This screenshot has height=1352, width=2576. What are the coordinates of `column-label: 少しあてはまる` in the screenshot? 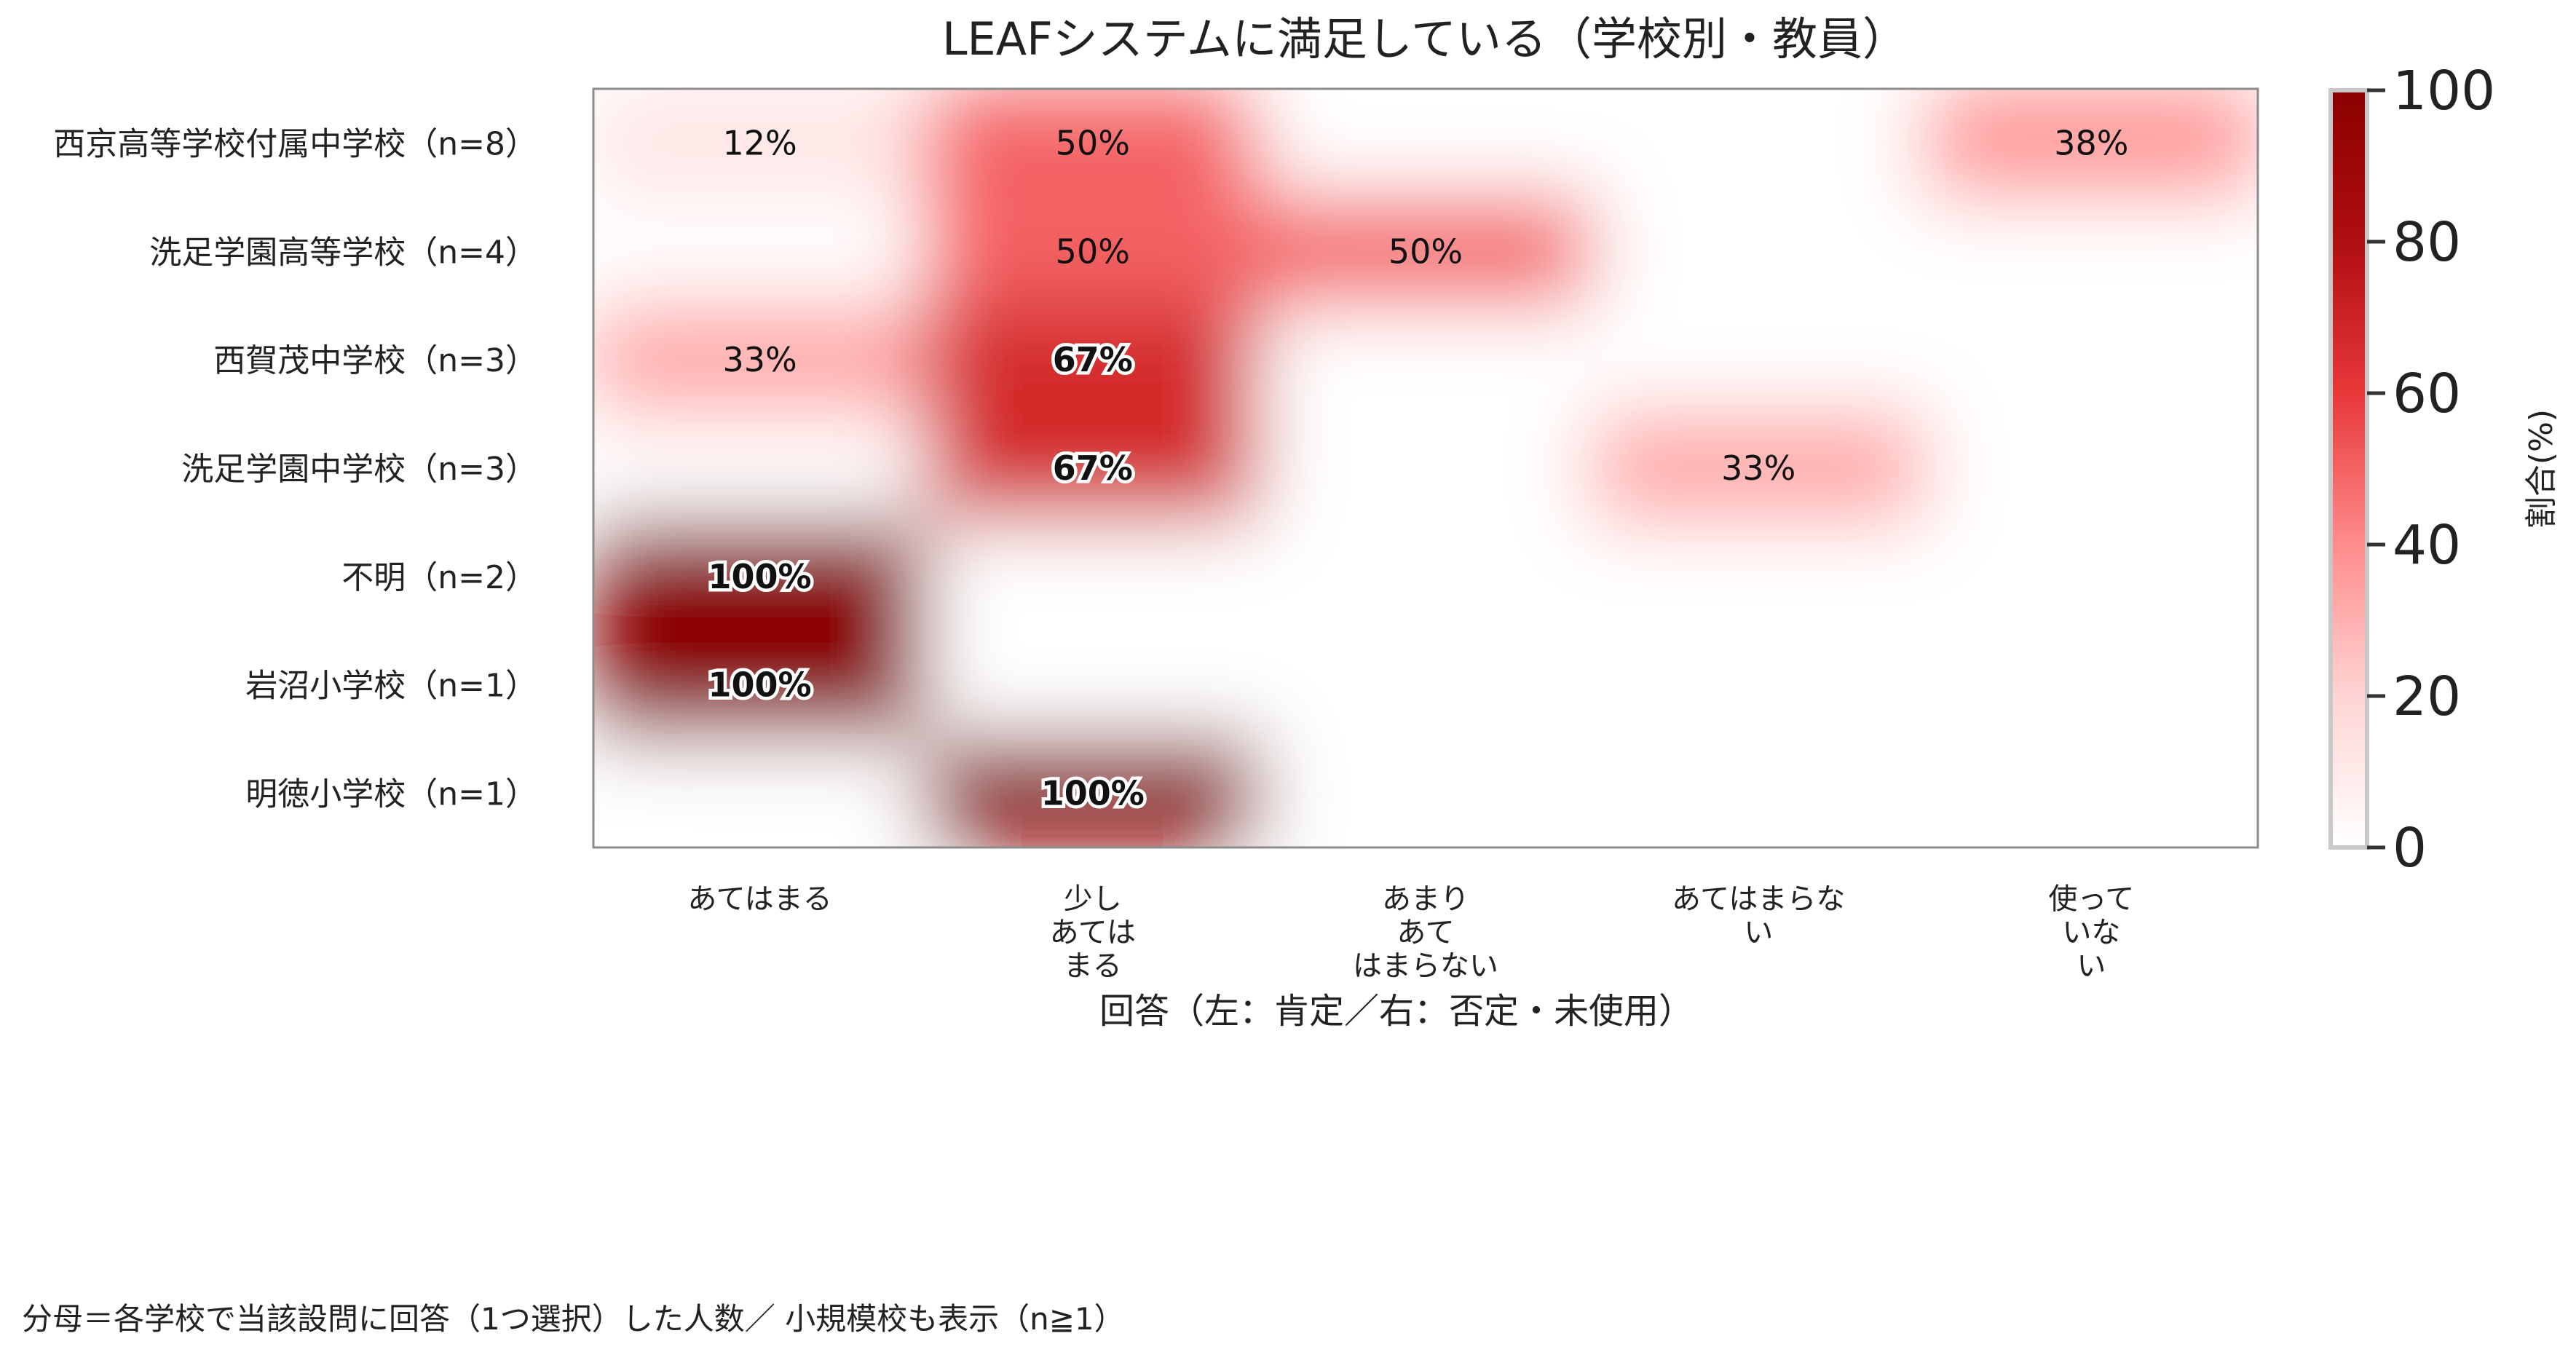 It's located at (1093, 932).